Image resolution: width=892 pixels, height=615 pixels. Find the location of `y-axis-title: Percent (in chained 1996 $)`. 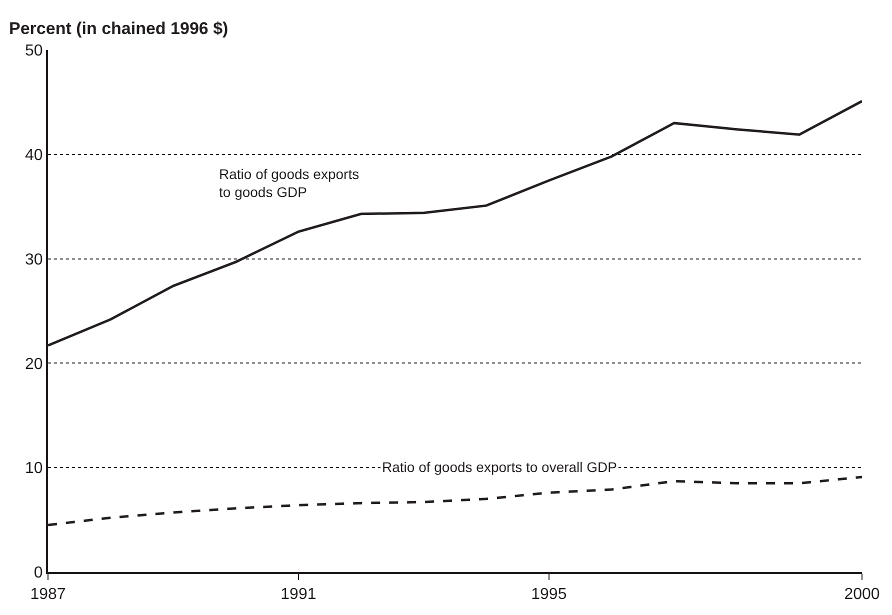

y-axis-title: Percent (in chained 1996 $) is located at coordinates (118, 28).